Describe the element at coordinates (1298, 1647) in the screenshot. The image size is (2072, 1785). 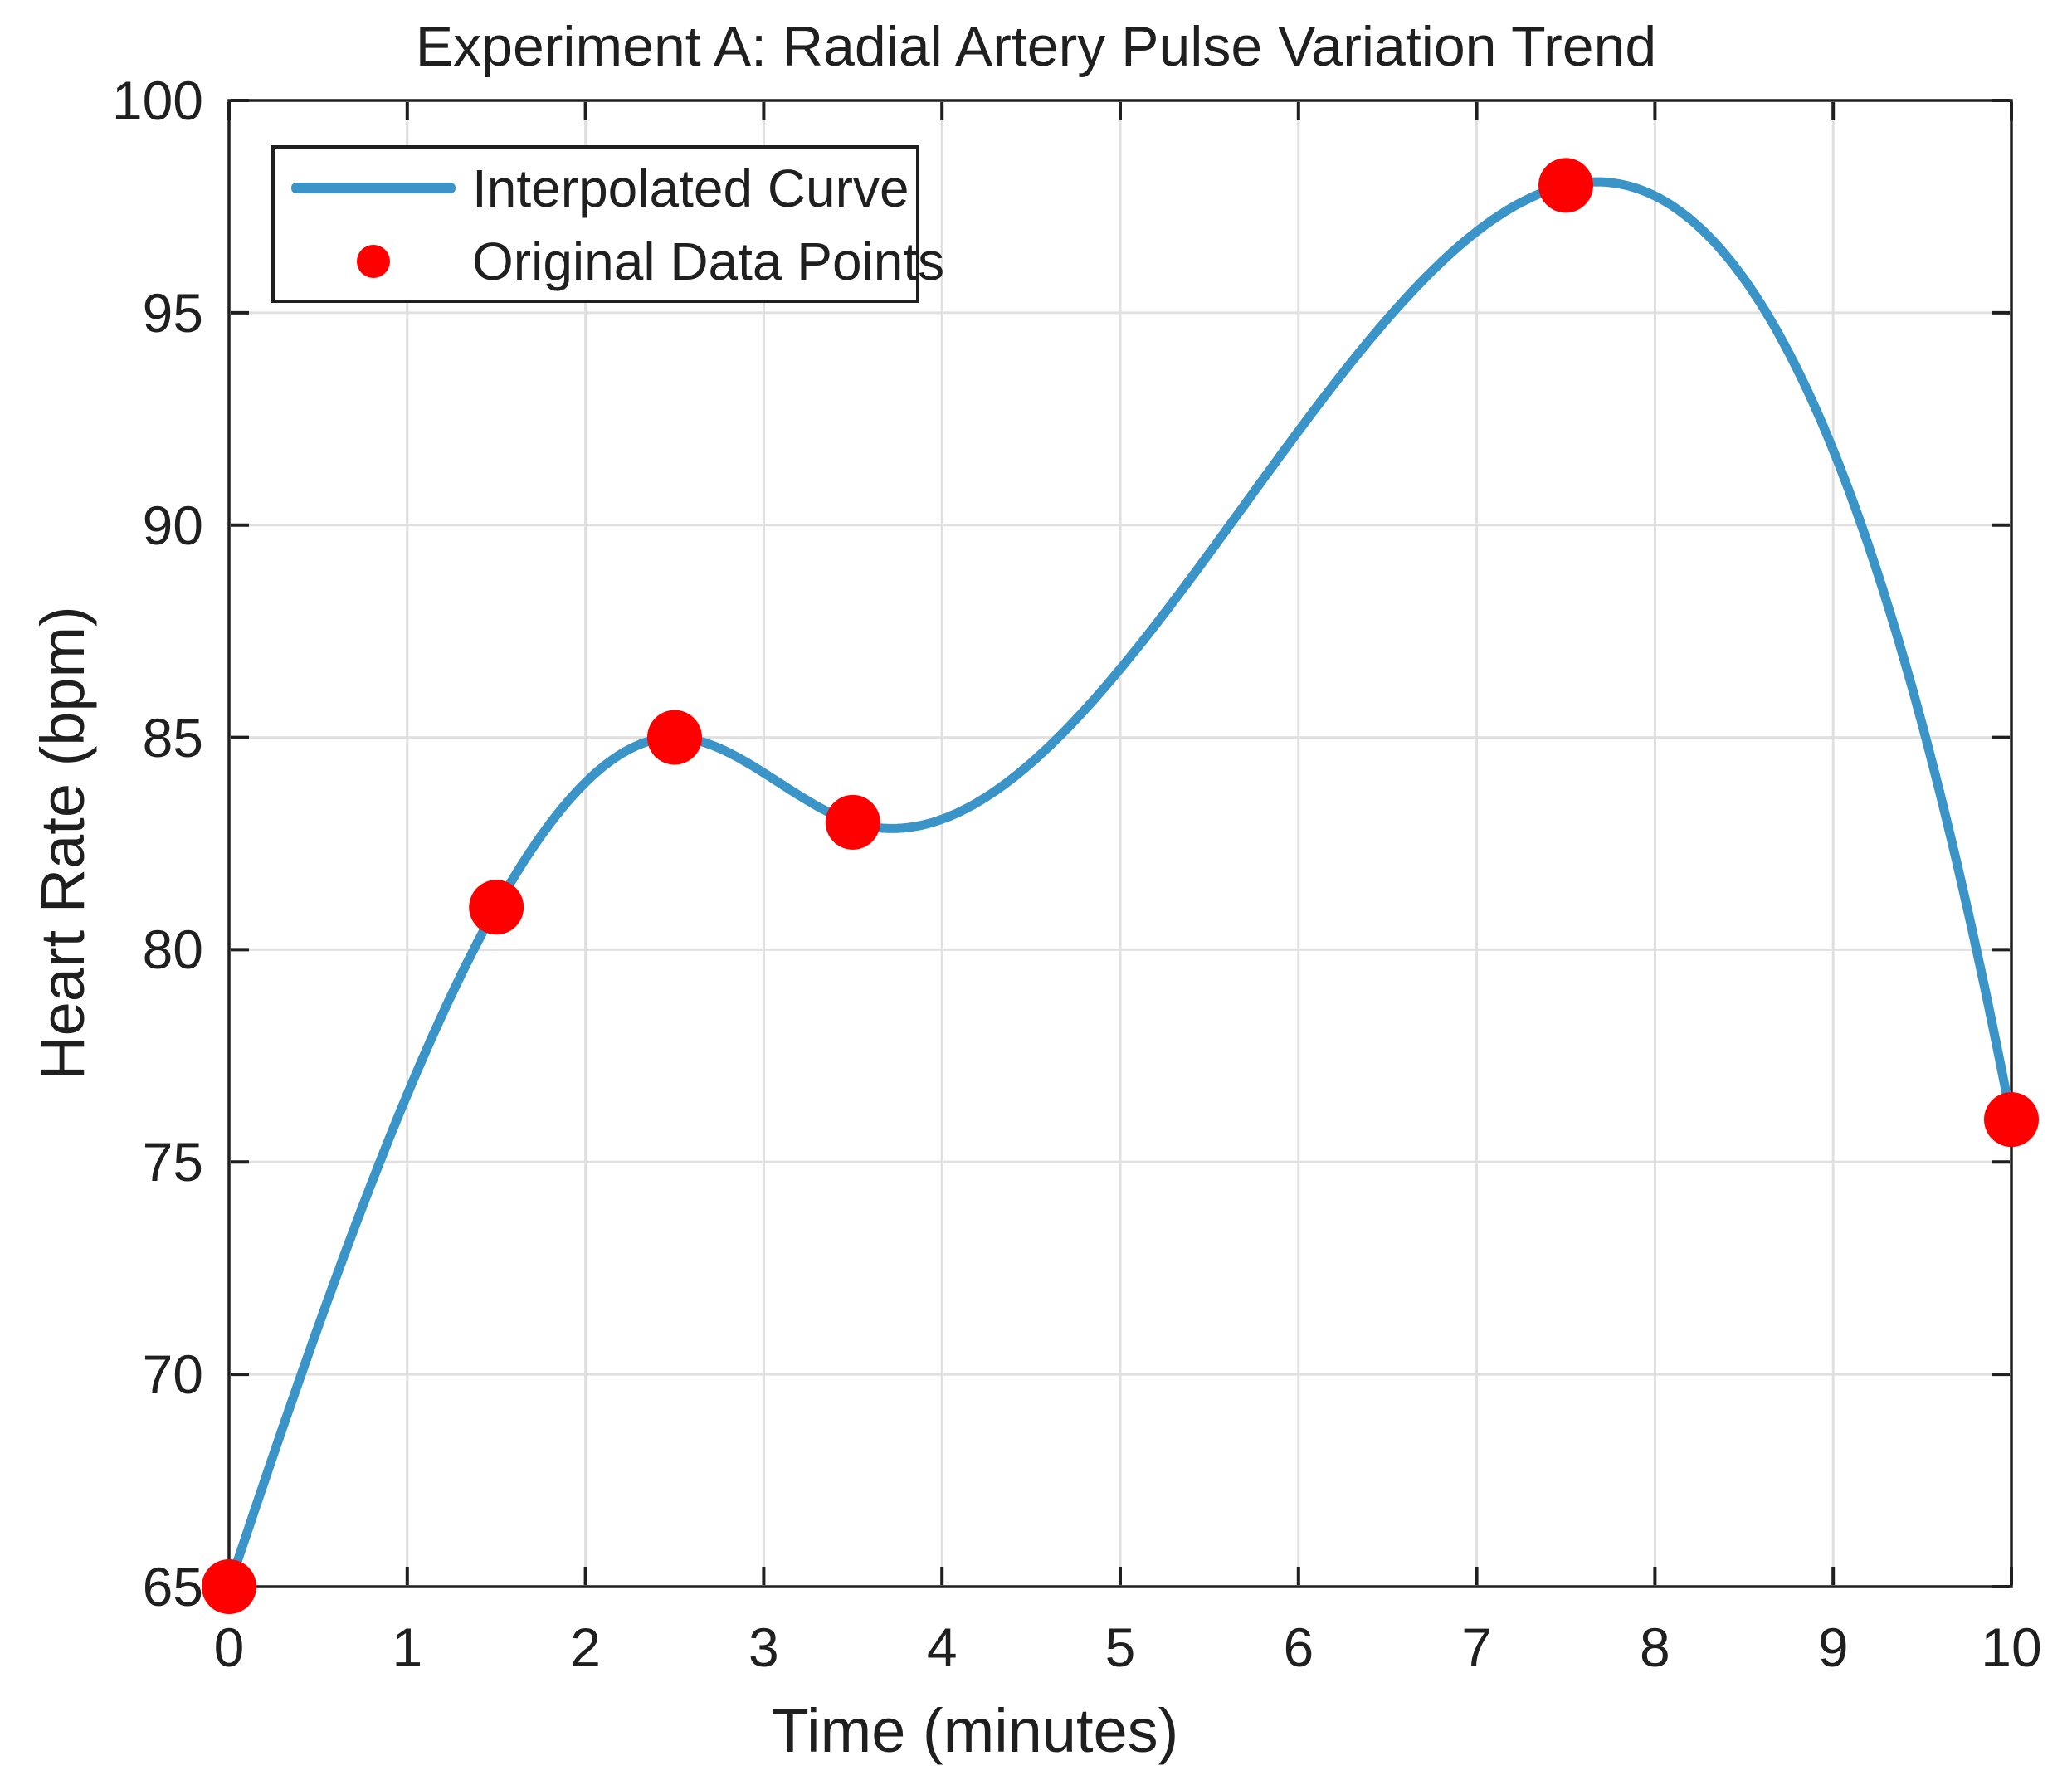
I see `x-tick-label: 6` at that location.